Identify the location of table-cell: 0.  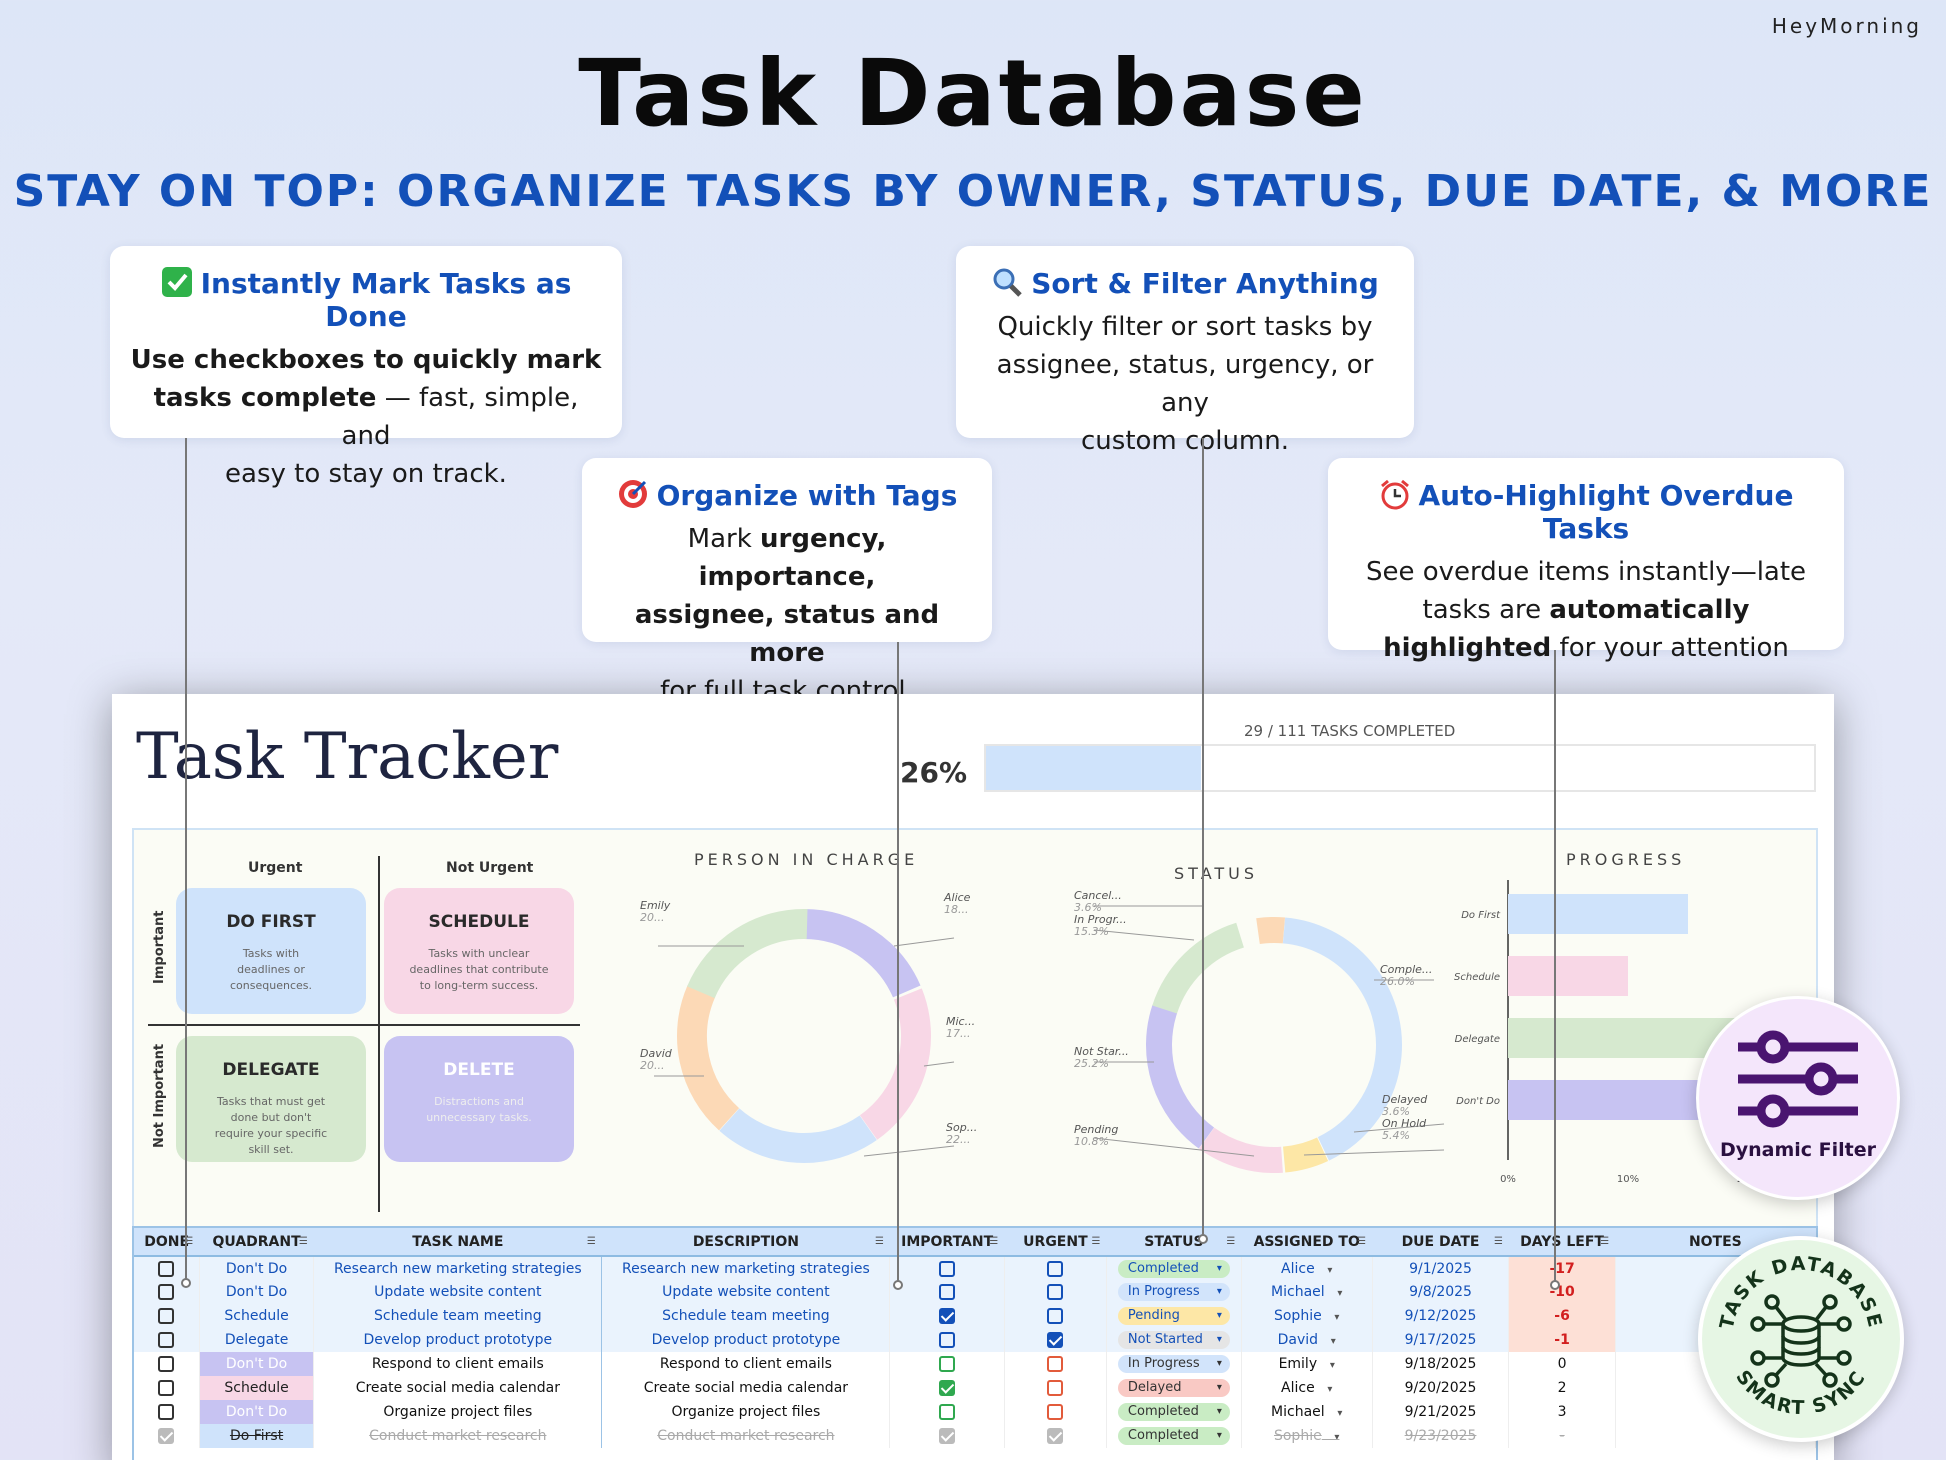
(1562, 1364).